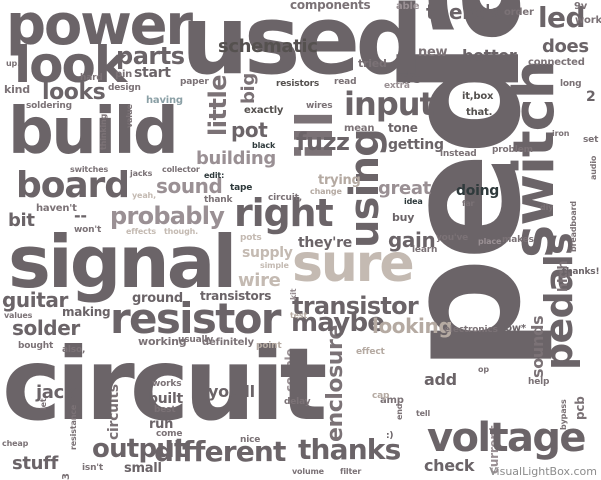 This screenshot has width=601, height=480. Describe the element at coordinates (335, 383) in the screenshot. I see `word-enclosure: enclosure` at that location.